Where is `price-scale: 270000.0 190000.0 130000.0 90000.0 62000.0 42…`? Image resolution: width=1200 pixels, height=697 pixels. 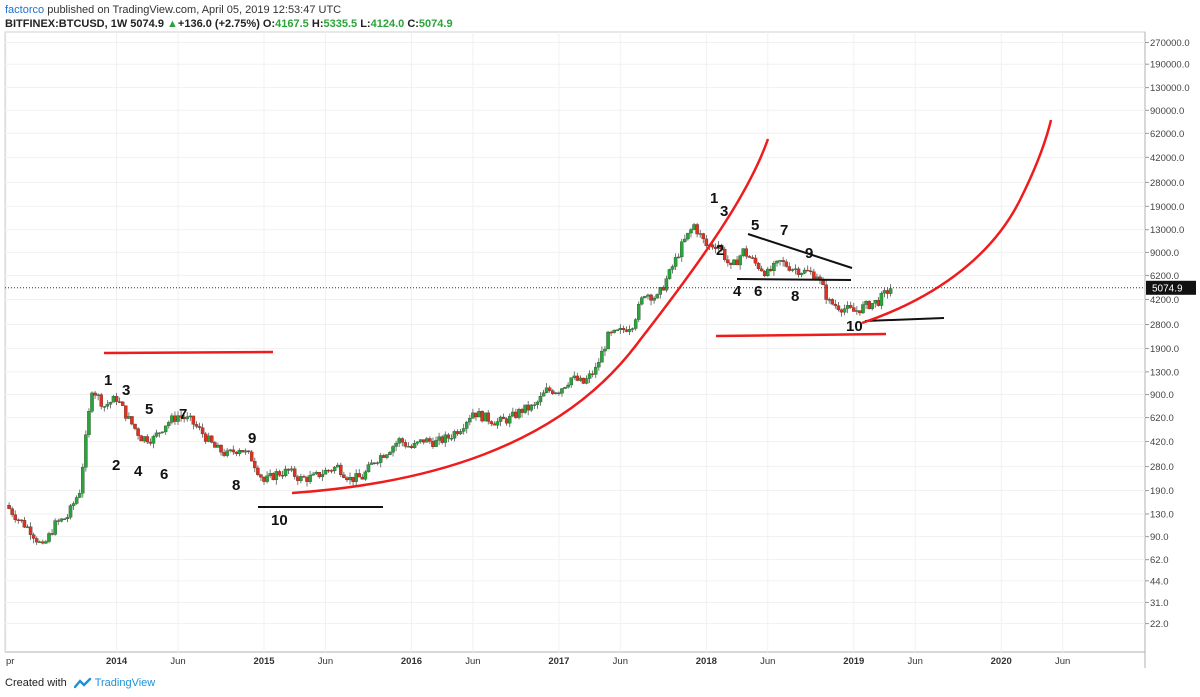 price-scale: 270000.0 190000.0 130000.0 90000.0 62000.0 42… is located at coordinates (1167, 334).